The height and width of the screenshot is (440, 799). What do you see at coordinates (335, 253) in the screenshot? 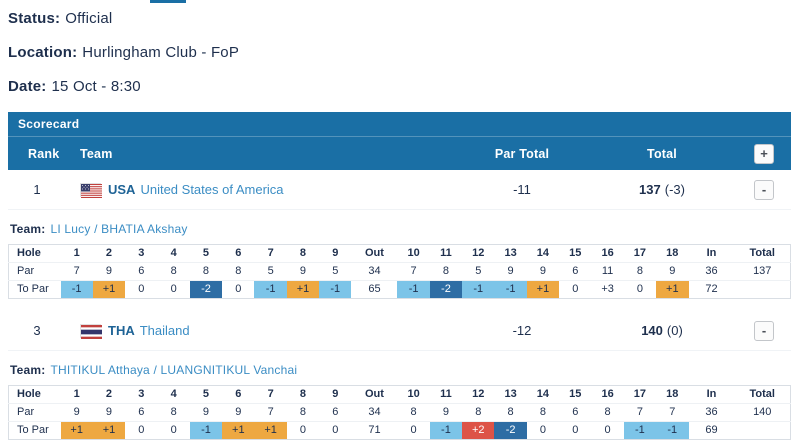
I see `hole-cell: 9` at bounding box center [335, 253].